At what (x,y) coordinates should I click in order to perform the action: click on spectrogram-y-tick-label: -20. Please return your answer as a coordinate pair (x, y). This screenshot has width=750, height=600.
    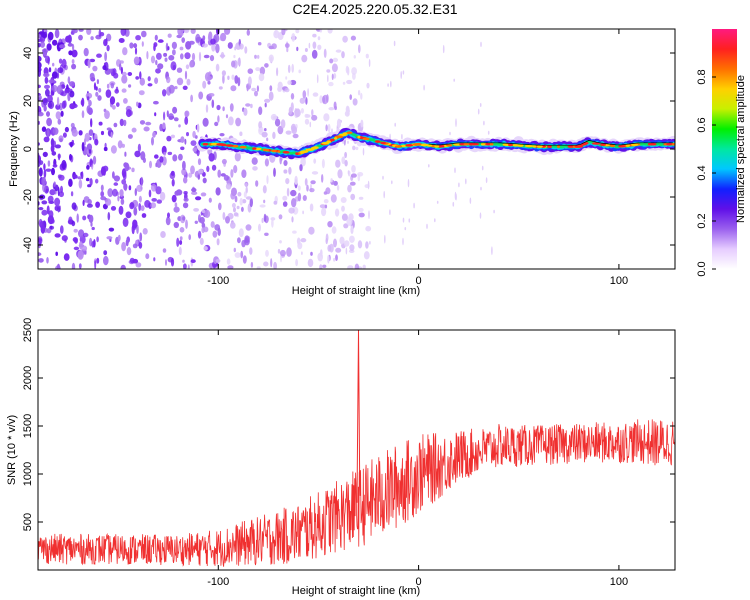
    Looking at the image, I should click on (28, 197).